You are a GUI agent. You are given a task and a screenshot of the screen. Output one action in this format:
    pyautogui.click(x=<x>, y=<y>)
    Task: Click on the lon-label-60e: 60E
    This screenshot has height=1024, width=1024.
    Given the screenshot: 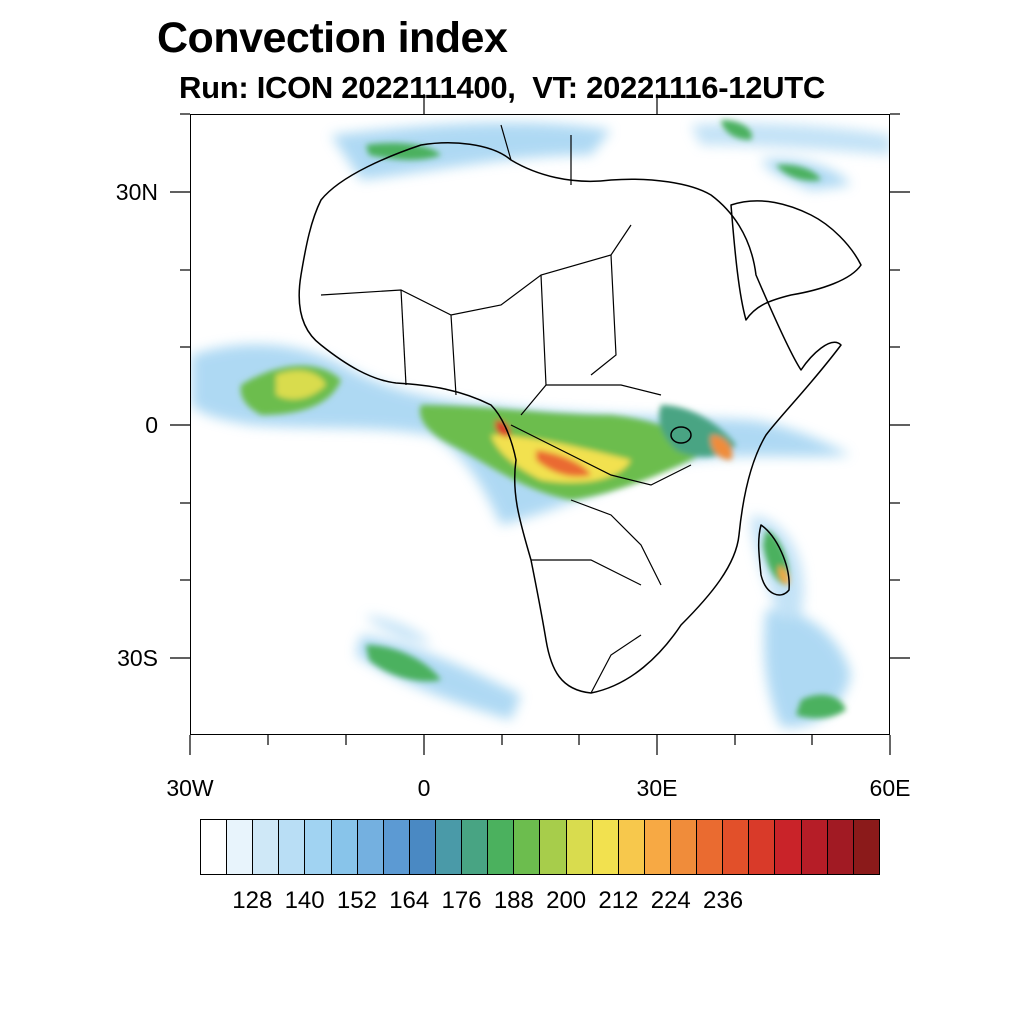 What is the action you would take?
    pyautogui.click(x=890, y=788)
    